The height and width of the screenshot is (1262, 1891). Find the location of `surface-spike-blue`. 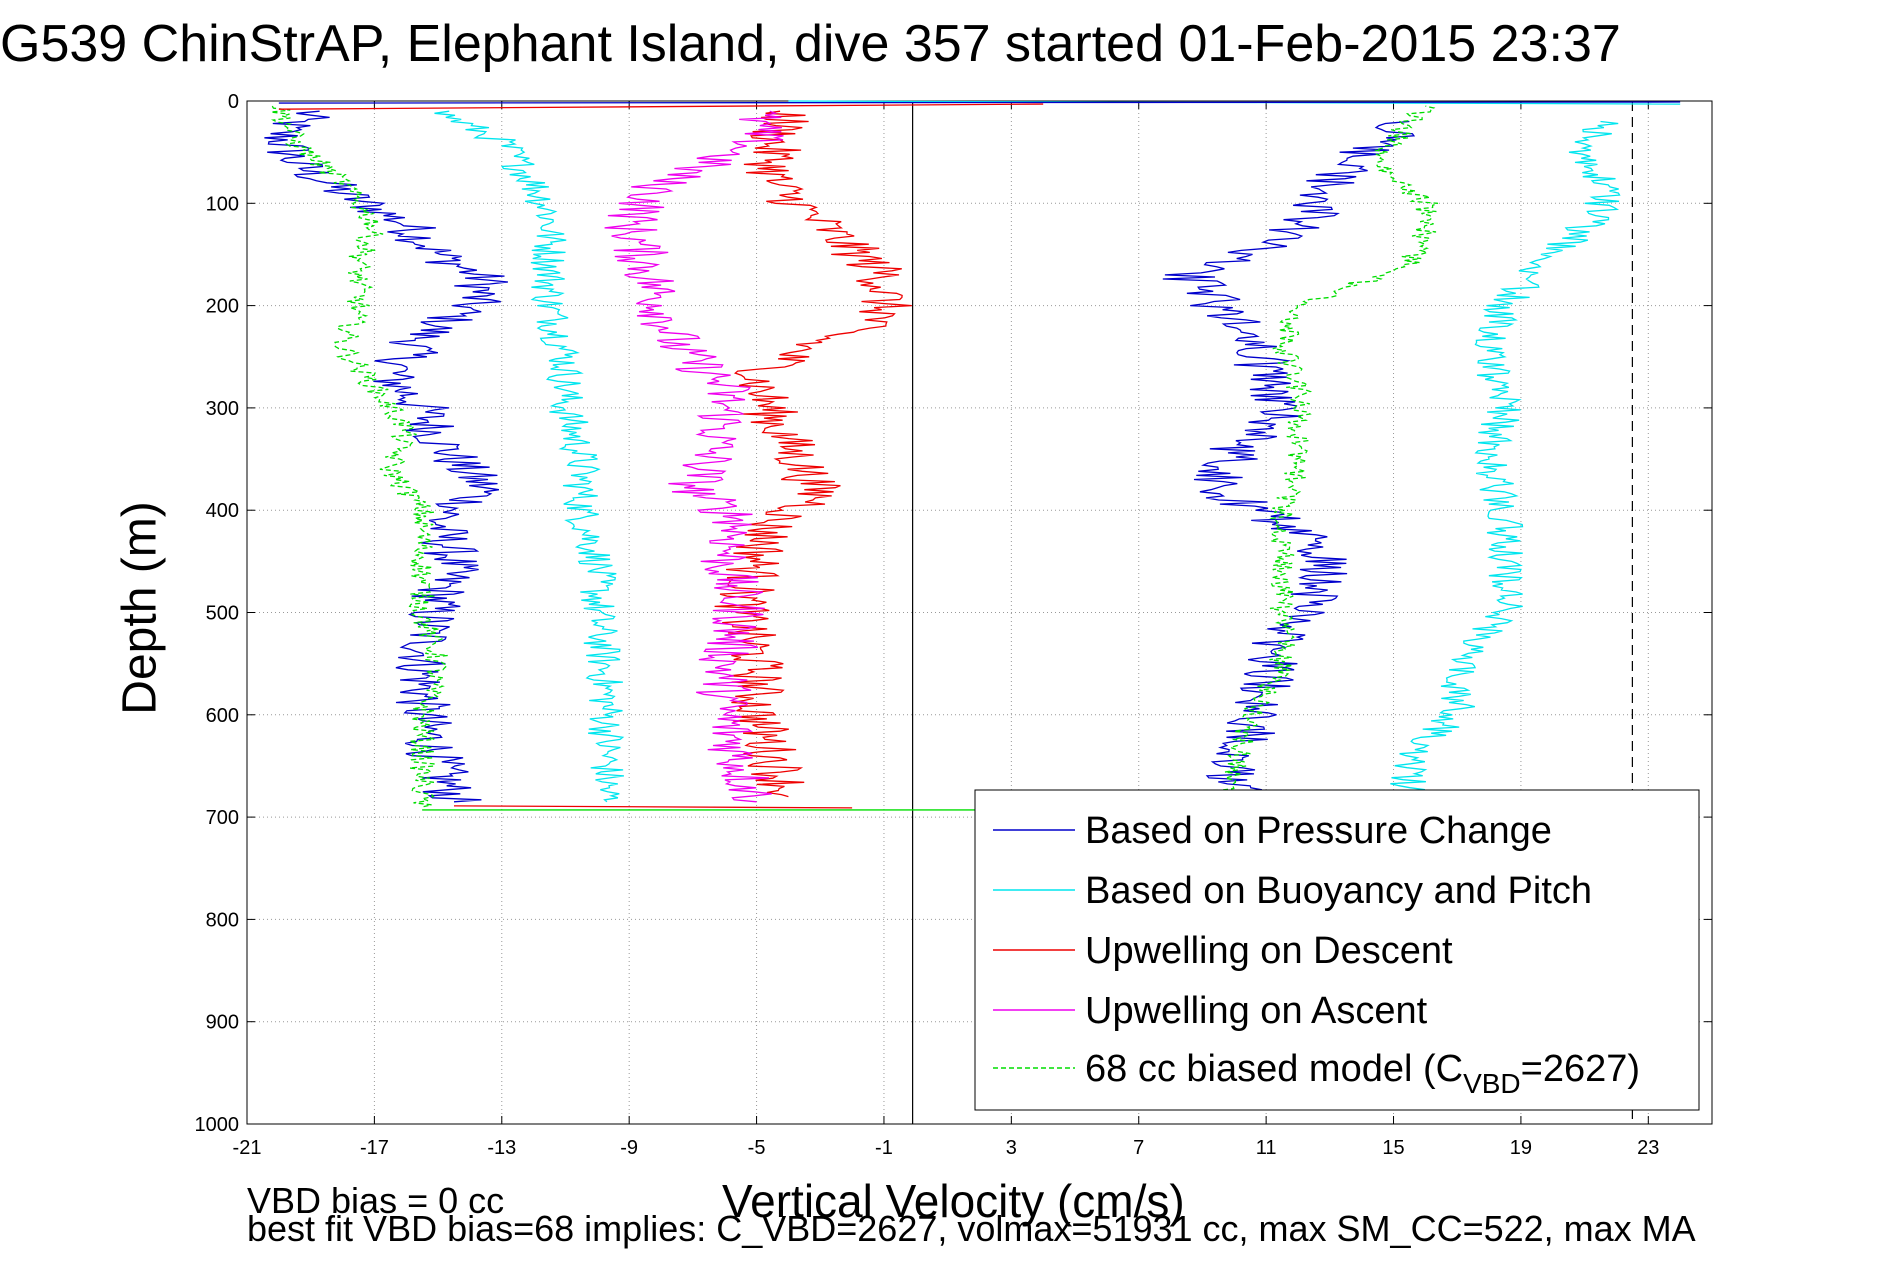

surface-spike-blue is located at coordinates (979, 102).